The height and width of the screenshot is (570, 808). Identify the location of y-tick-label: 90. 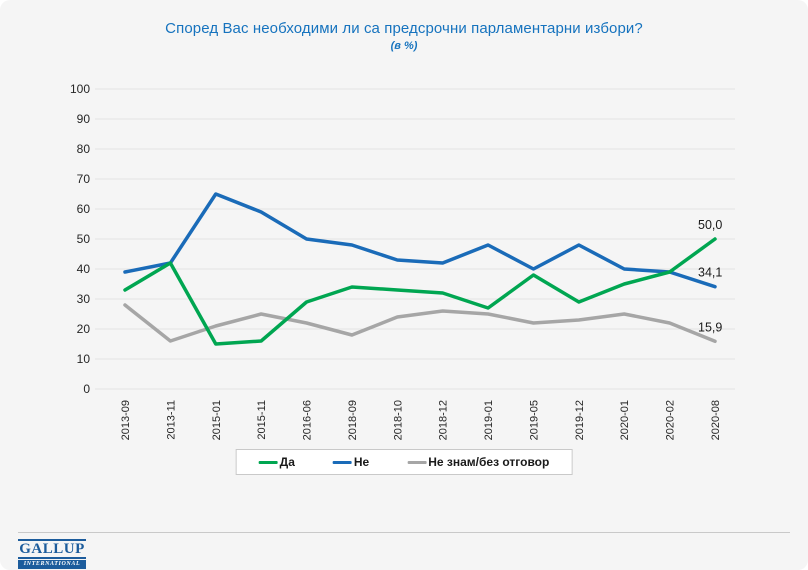
(84, 119).